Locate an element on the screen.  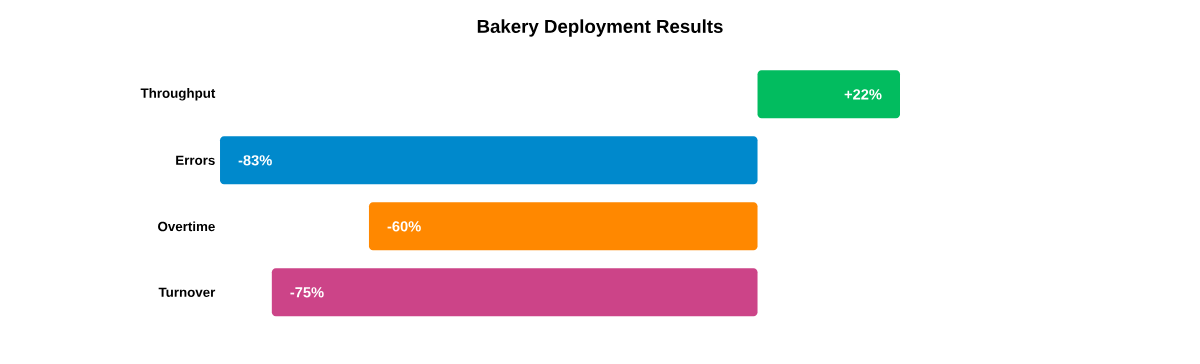
data-label: -75% is located at coordinates (307, 292).